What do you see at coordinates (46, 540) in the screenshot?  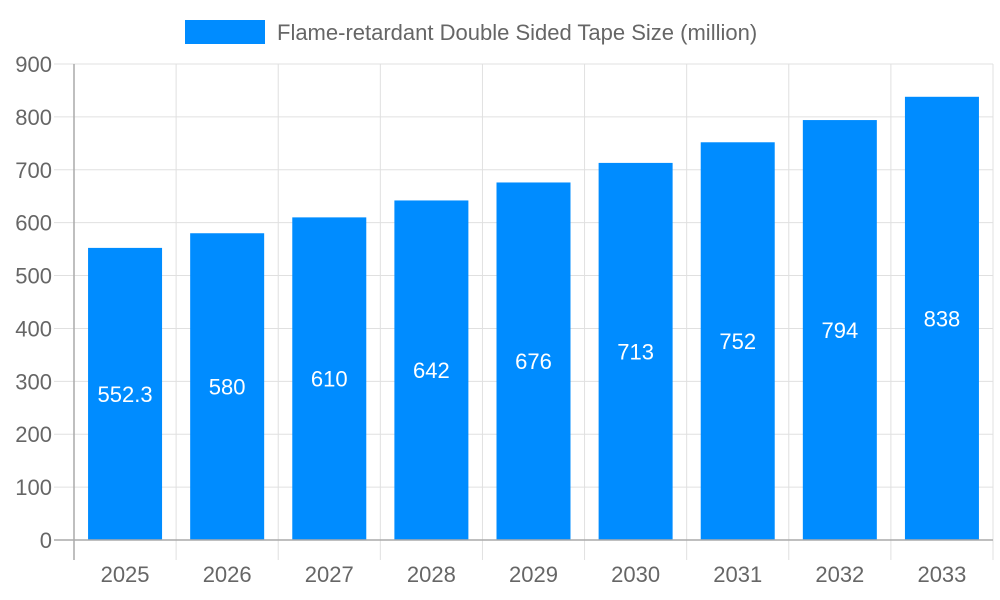 I see `y-tick-label: 0` at bounding box center [46, 540].